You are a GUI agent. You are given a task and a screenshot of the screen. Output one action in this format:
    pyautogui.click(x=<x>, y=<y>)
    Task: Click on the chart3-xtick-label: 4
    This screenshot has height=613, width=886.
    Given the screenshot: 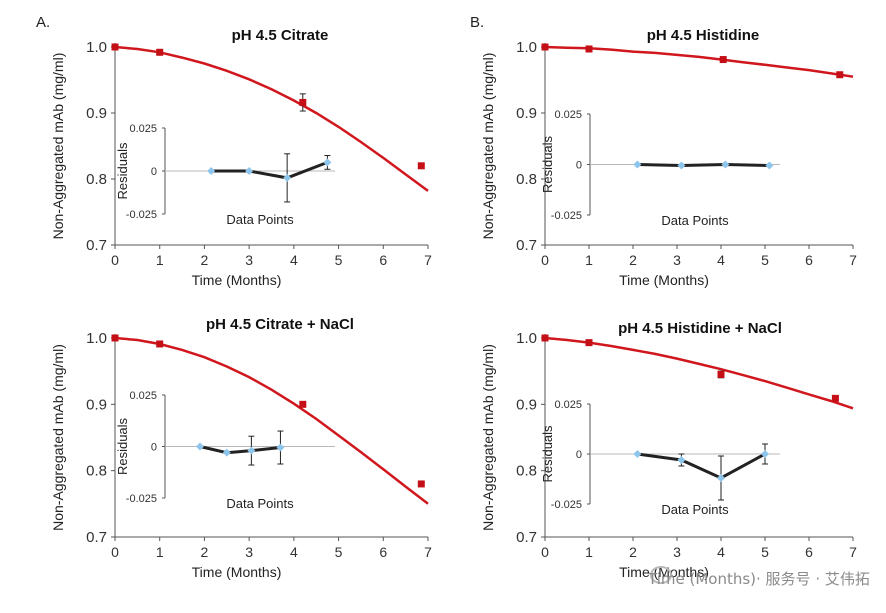 What is the action you would take?
    pyautogui.click(x=294, y=552)
    